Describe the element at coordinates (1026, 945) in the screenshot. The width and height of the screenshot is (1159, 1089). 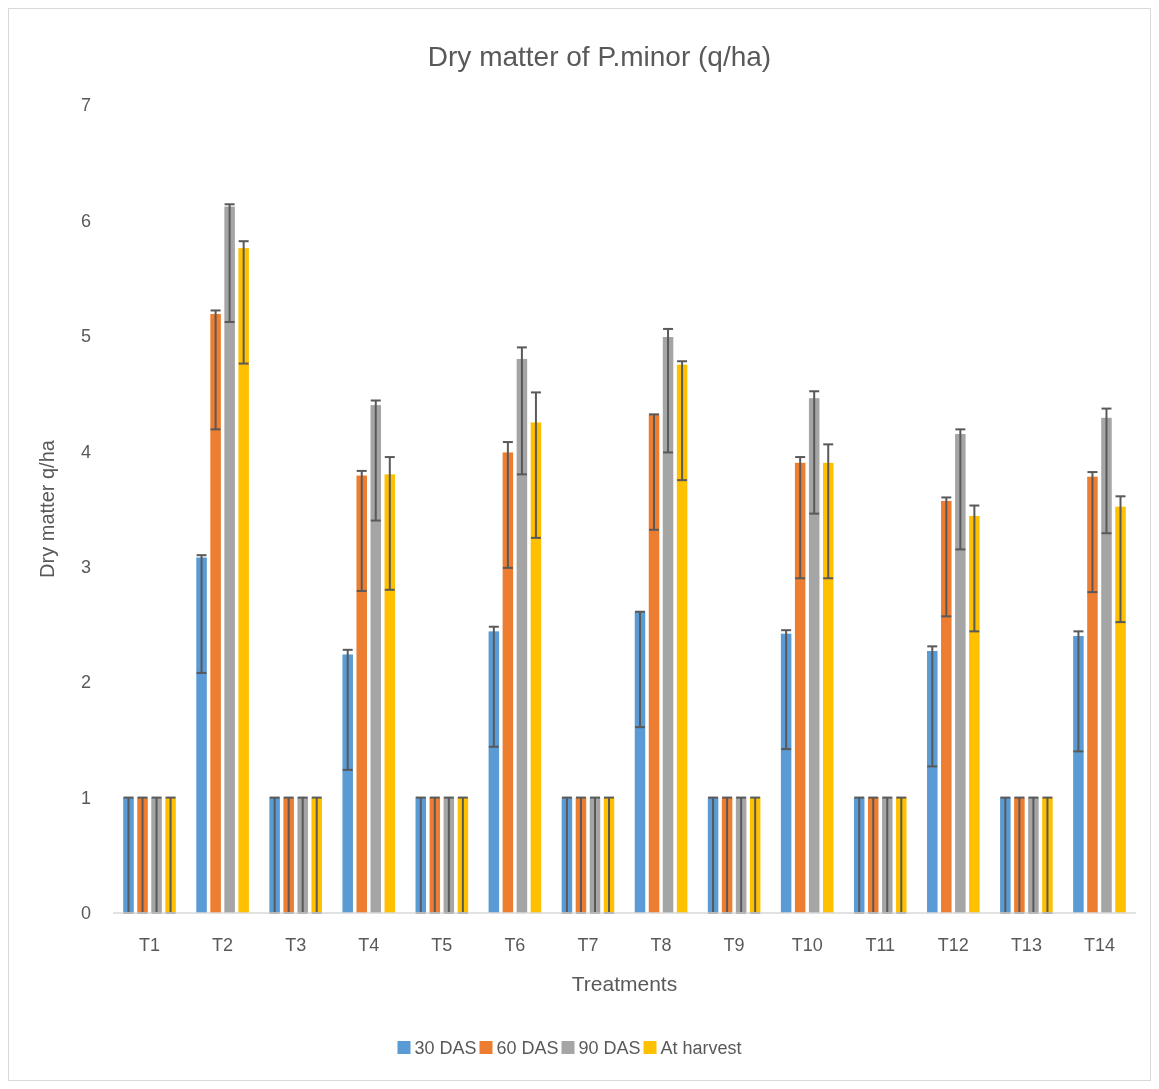
I see `x-tick-label: T13` at that location.